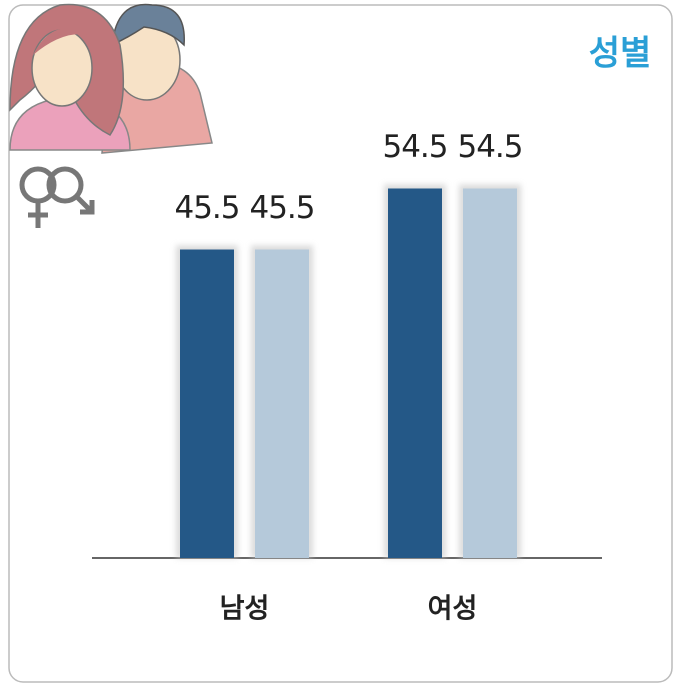 This screenshot has height=687, width=681. I want to click on x-tick-label: 남성, so click(245, 609).